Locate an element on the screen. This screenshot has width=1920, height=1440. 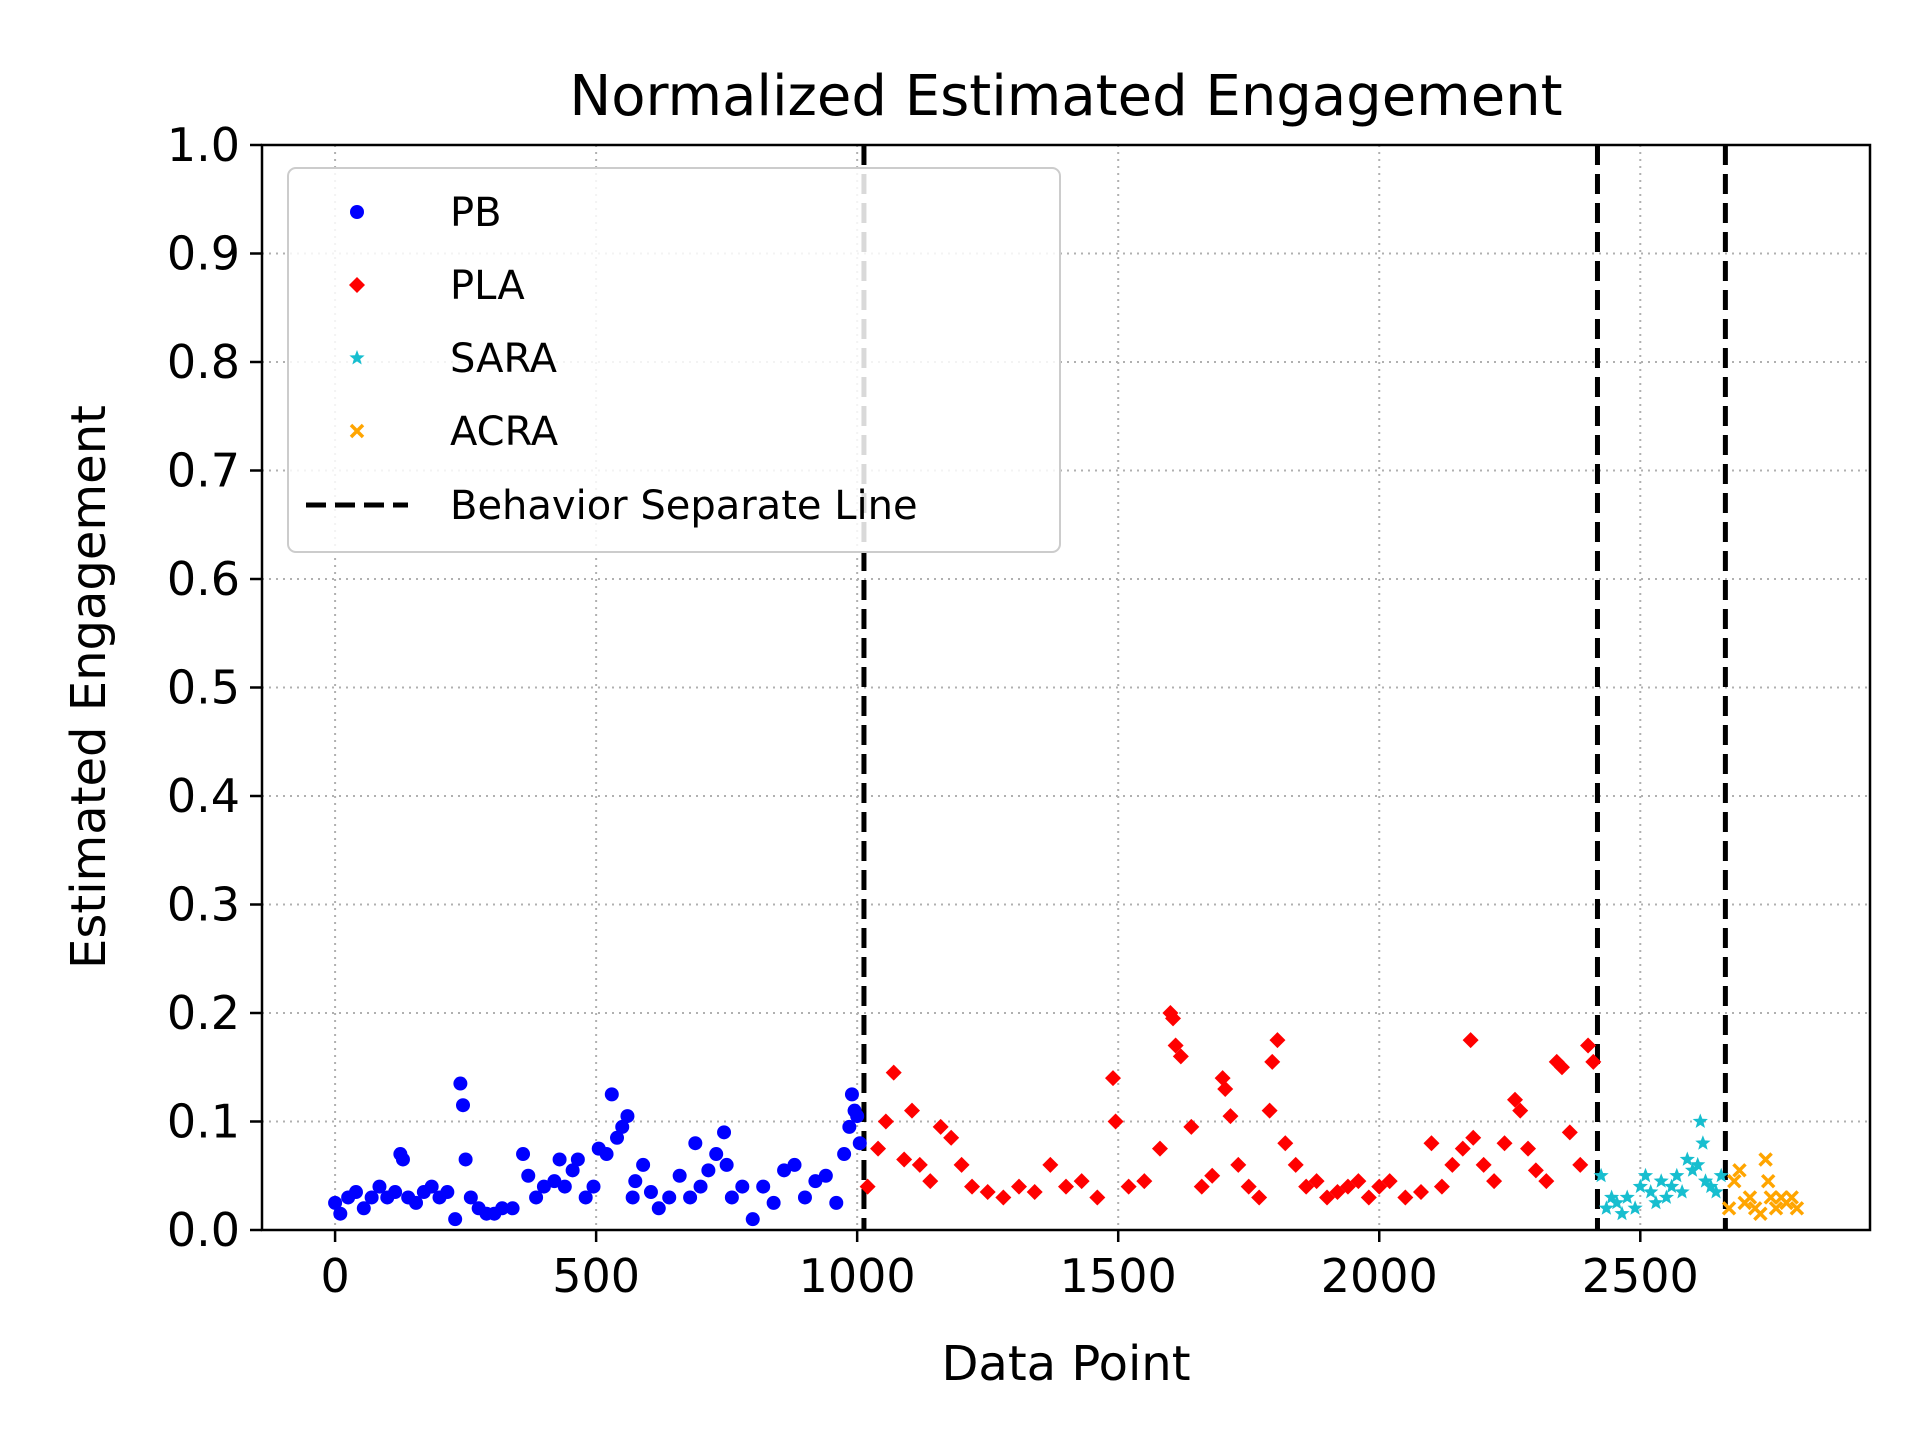
y-tick-label: 0.6 is located at coordinates (203, 579).